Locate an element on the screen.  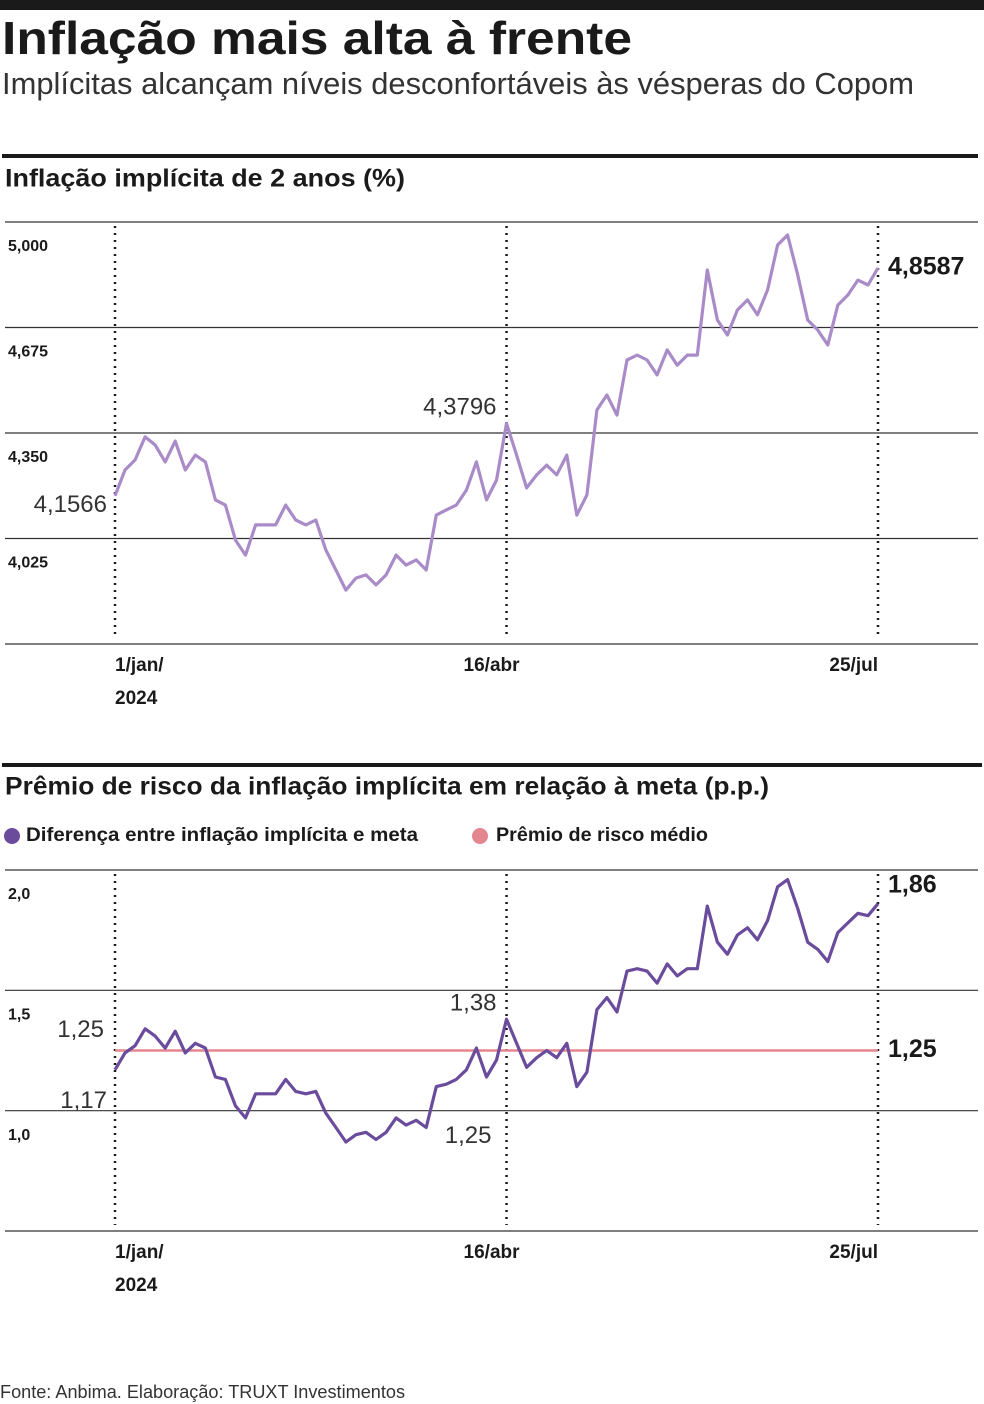
value-label: 1,38 is located at coordinates (473, 1003).